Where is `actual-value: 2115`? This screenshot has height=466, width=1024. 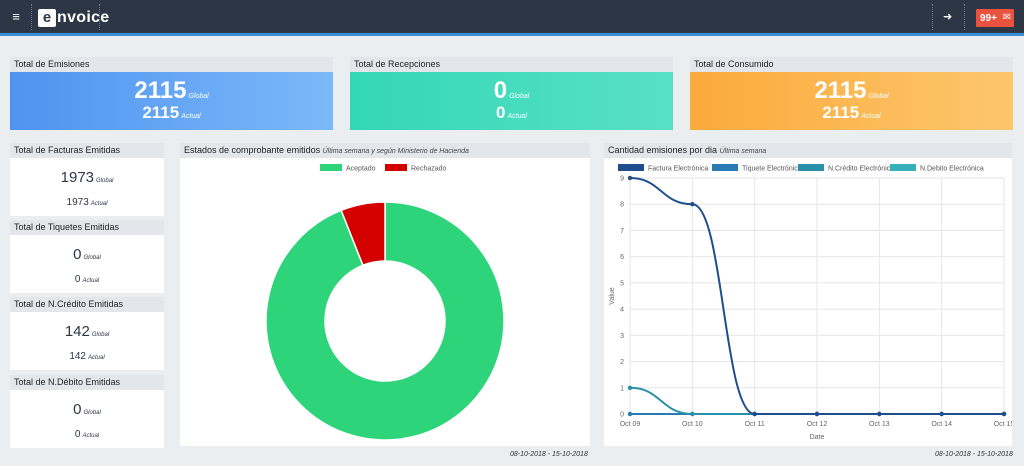
actual-value: 2115 is located at coordinates (841, 112).